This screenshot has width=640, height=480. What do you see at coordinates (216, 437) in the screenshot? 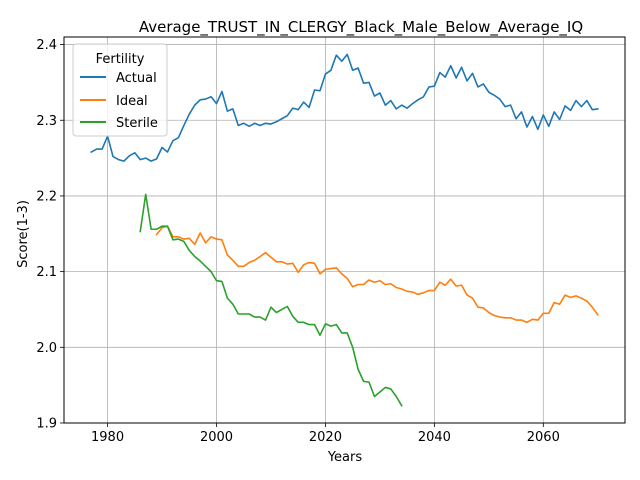
I see `x-tick-label: 2000` at bounding box center [216, 437].